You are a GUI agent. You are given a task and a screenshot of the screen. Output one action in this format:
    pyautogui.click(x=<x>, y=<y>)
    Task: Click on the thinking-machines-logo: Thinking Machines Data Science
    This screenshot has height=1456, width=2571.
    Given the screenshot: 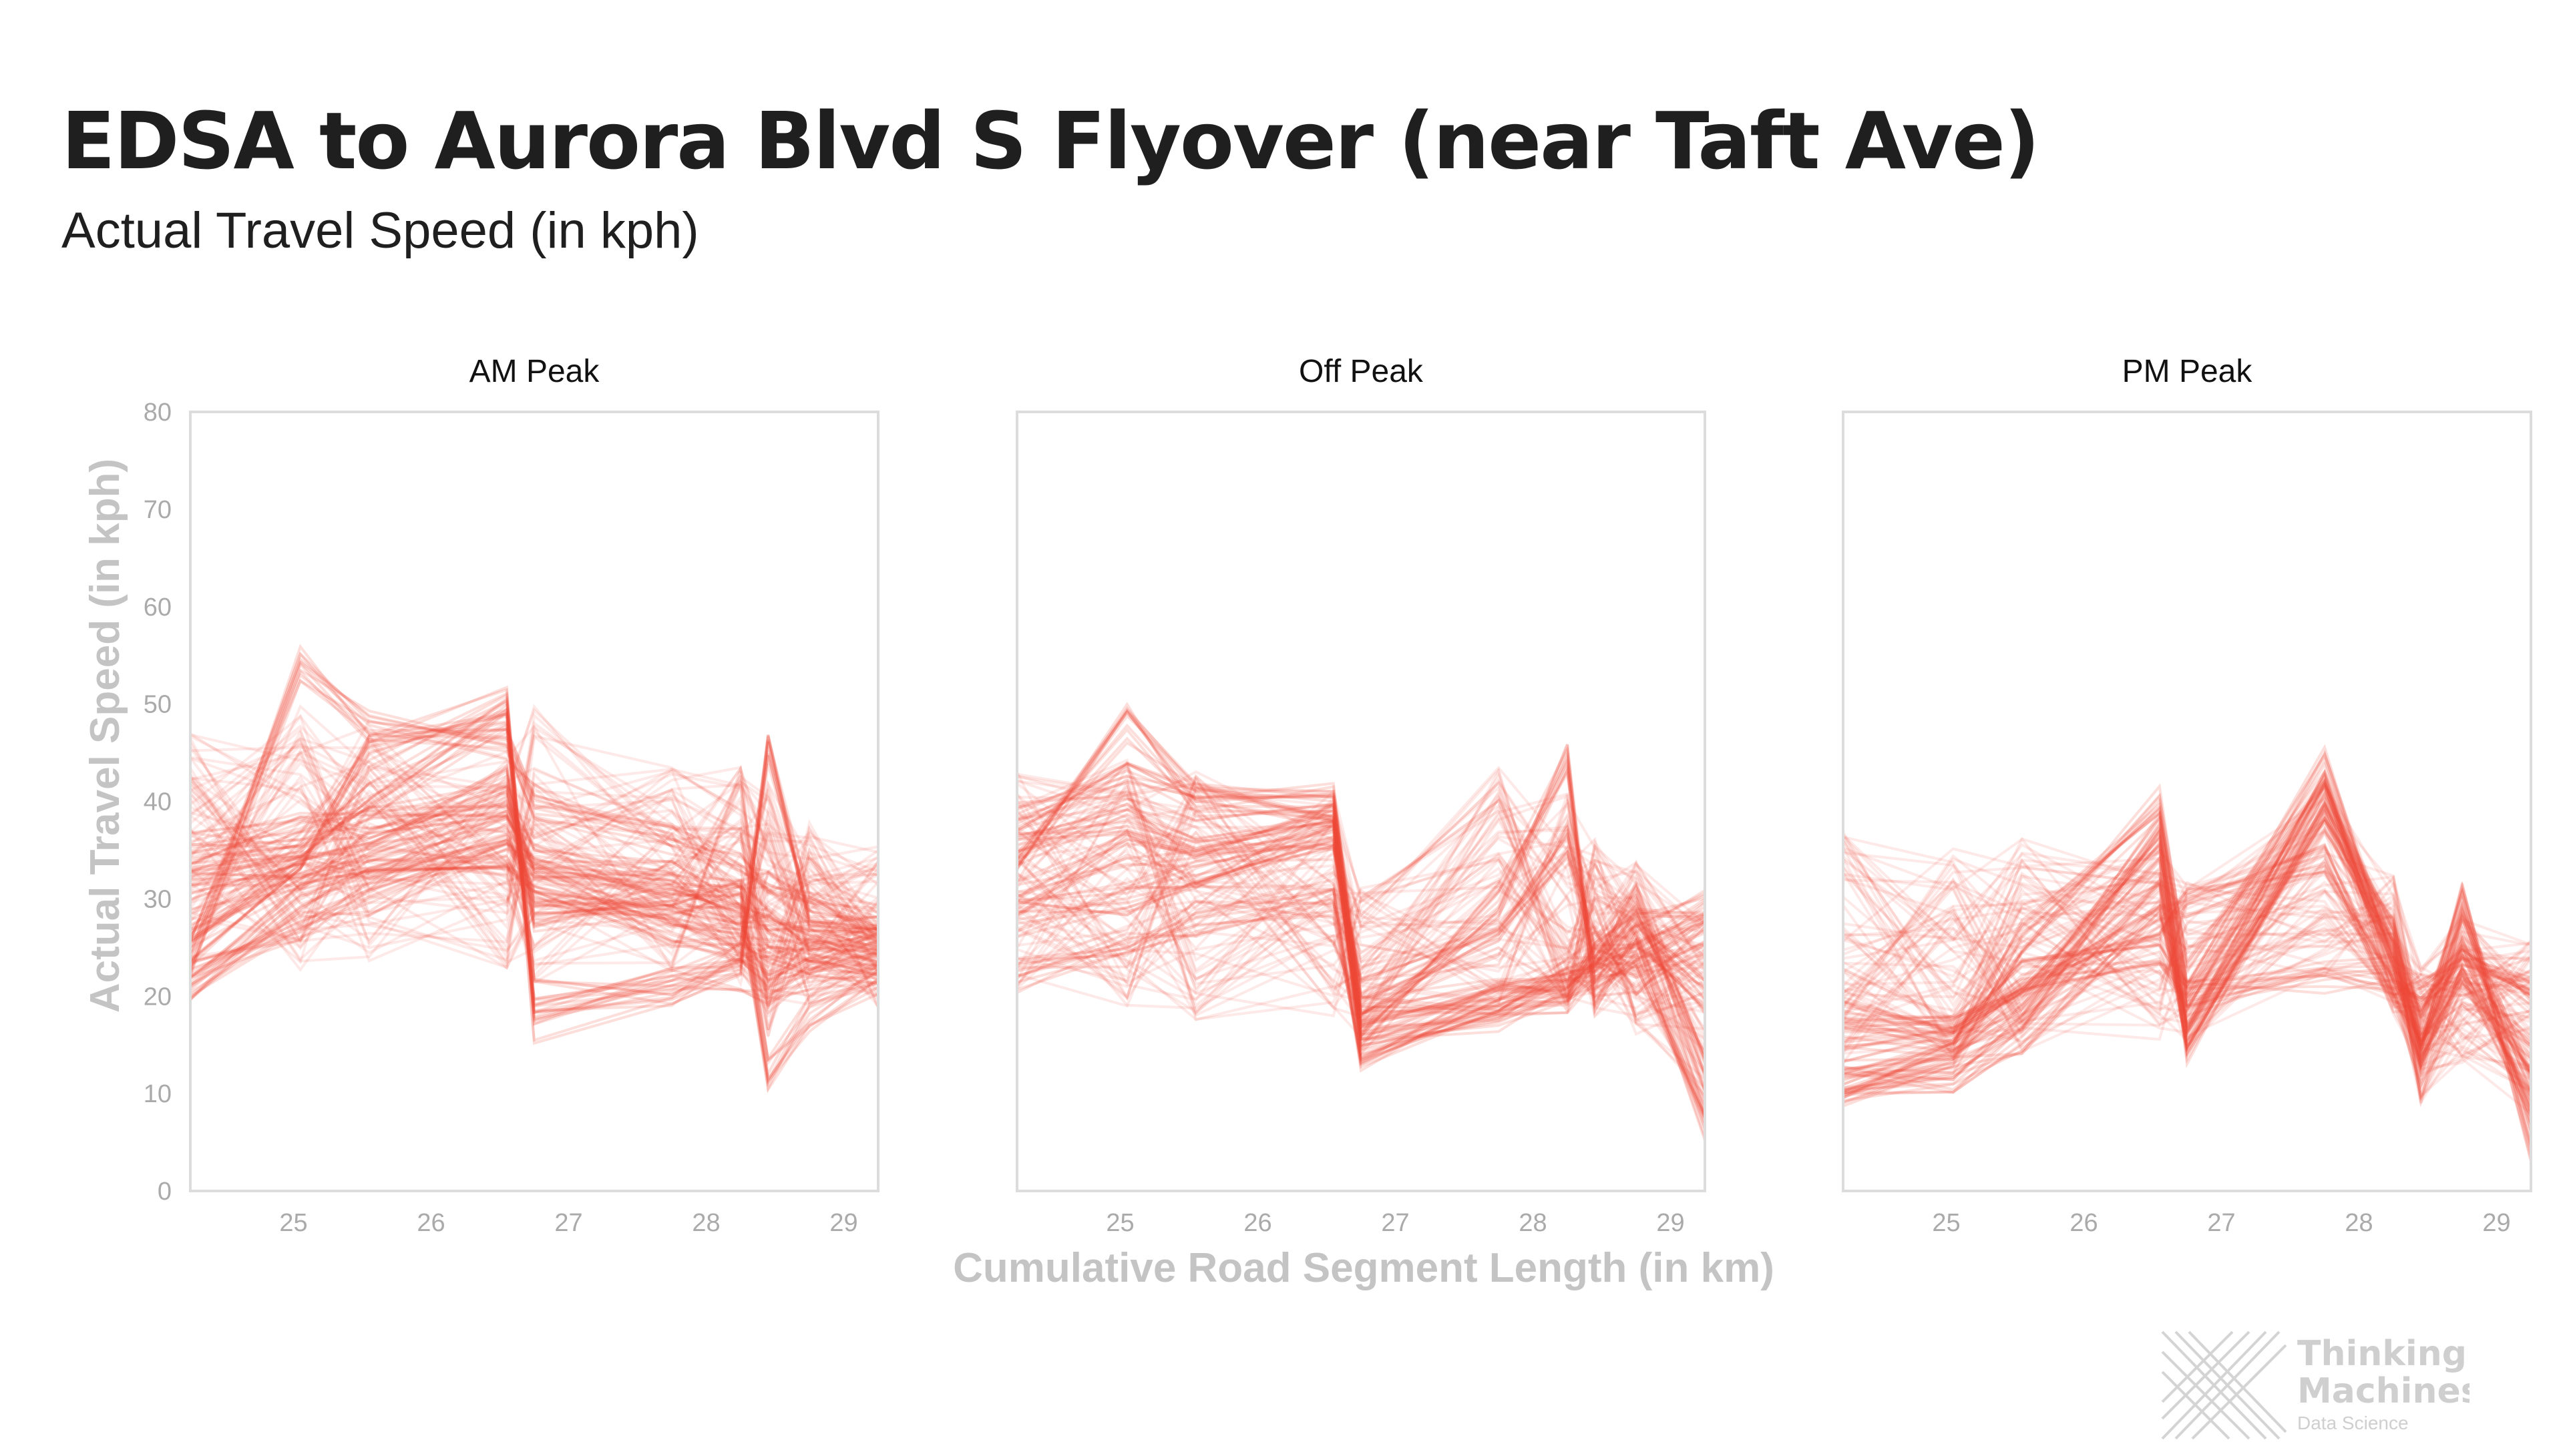 What is the action you would take?
    pyautogui.click(x=2315, y=1385)
    